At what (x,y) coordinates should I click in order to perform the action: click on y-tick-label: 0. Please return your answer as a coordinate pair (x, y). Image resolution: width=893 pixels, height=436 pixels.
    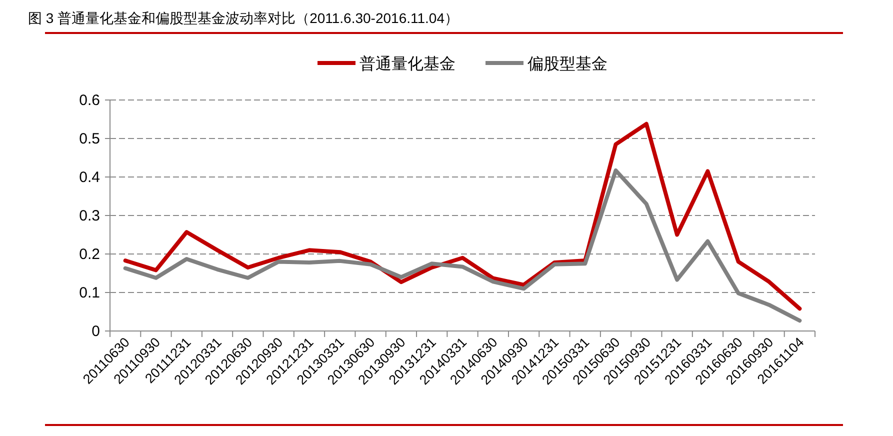
    Looking at the image, I should click on (96, 331).